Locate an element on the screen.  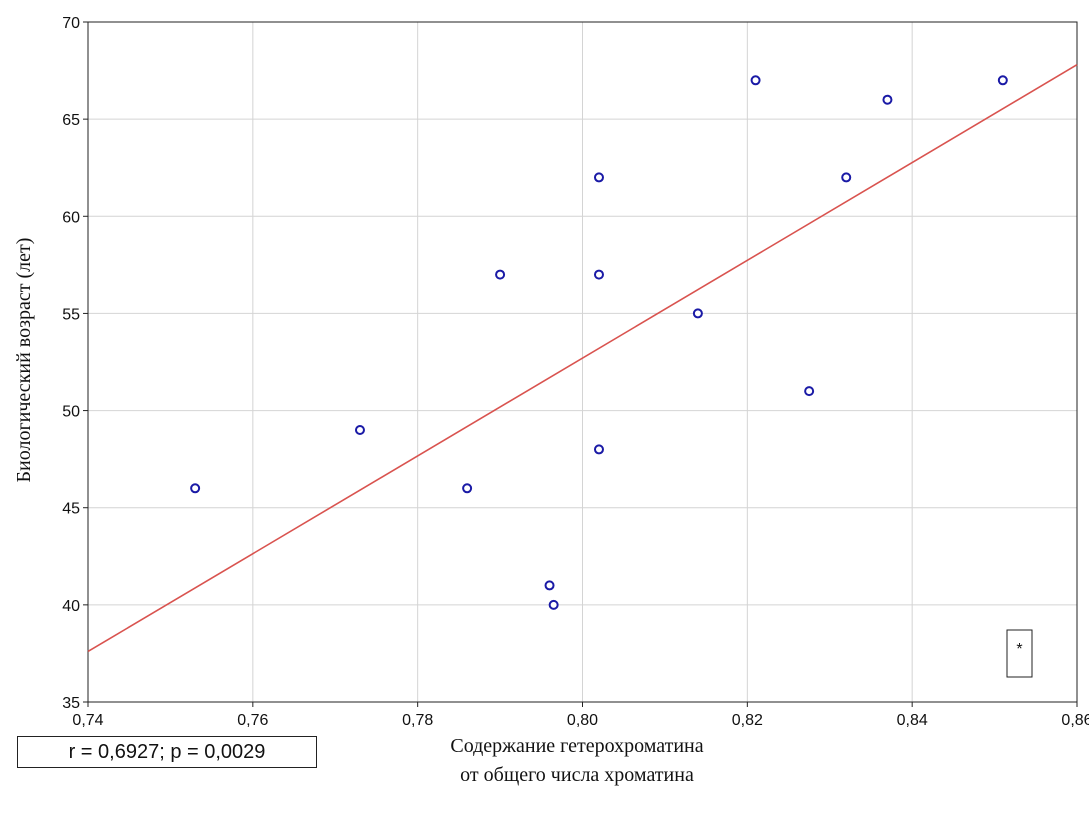
legend-box: * is located at coordinates (1019, 653).